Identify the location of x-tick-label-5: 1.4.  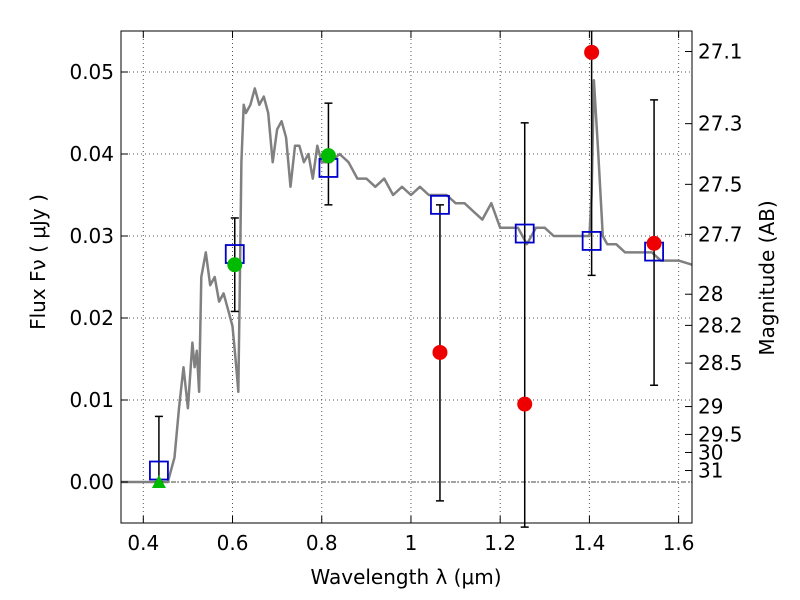
(589, 543).